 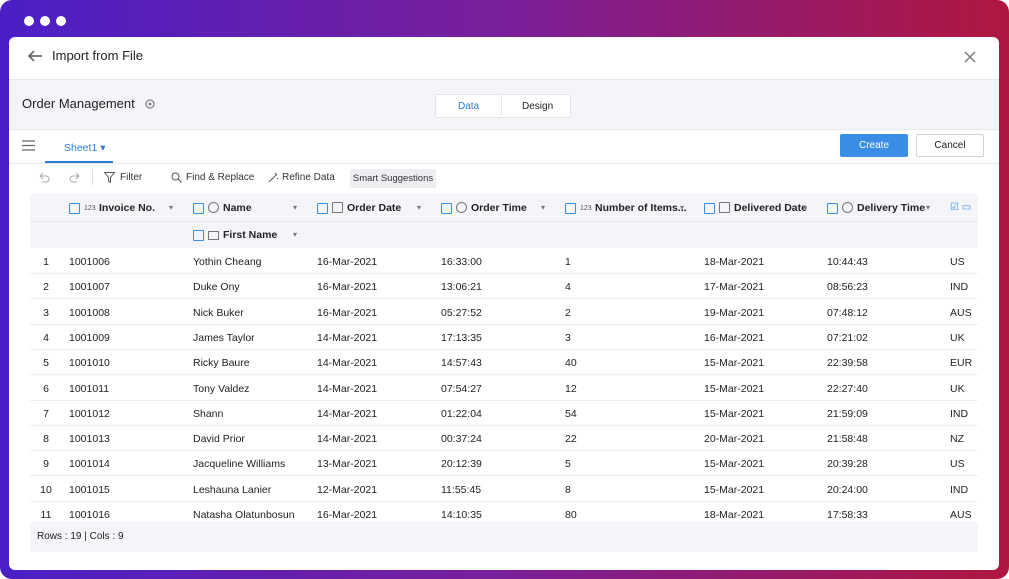 What do you see at coordinates (176, 177) in the screenshot?
I see `search-icon` at bounding box center [176, 177].